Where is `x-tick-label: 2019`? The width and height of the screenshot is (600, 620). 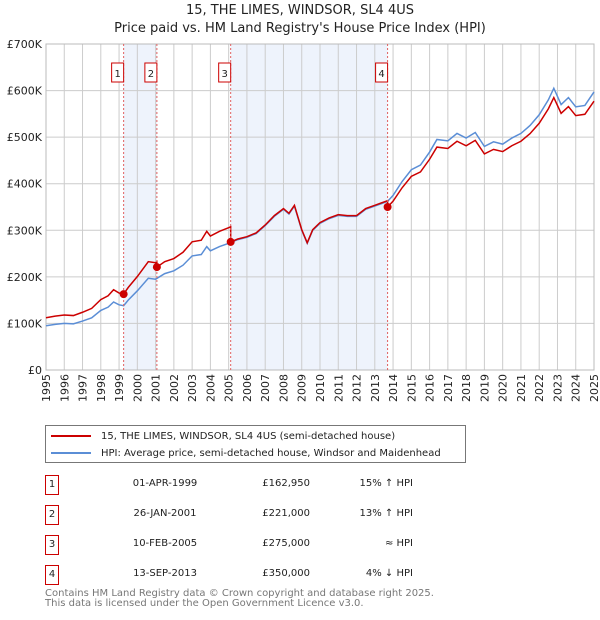 x-tick-label: 2019 is located at coordinates (484, 388).